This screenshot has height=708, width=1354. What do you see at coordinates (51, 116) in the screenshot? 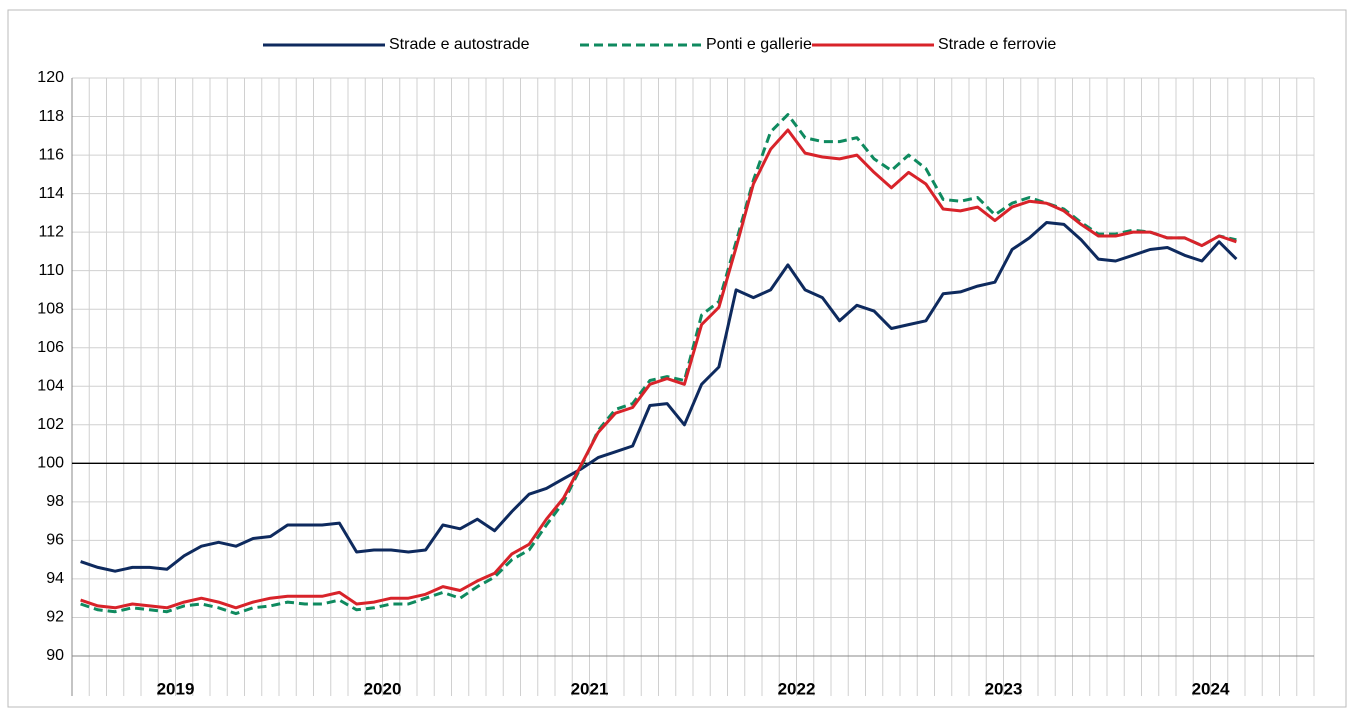
I see `y-tick-label: 118` at bounding box center [51, 116].